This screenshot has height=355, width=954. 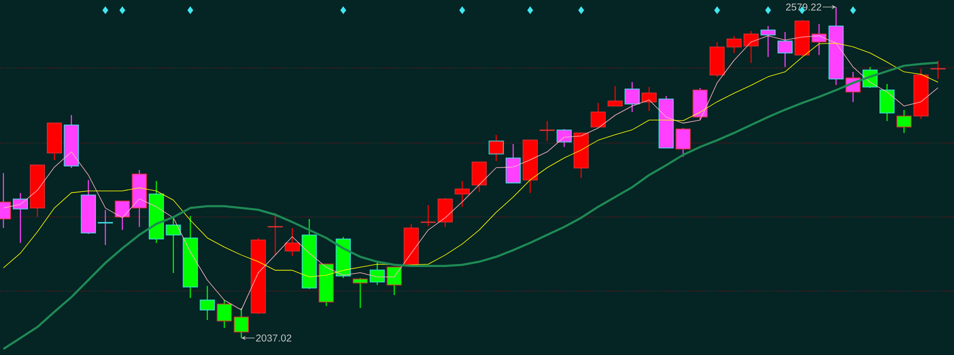 I want to click on annotation: 2037.02, so click(x=274, y=338).